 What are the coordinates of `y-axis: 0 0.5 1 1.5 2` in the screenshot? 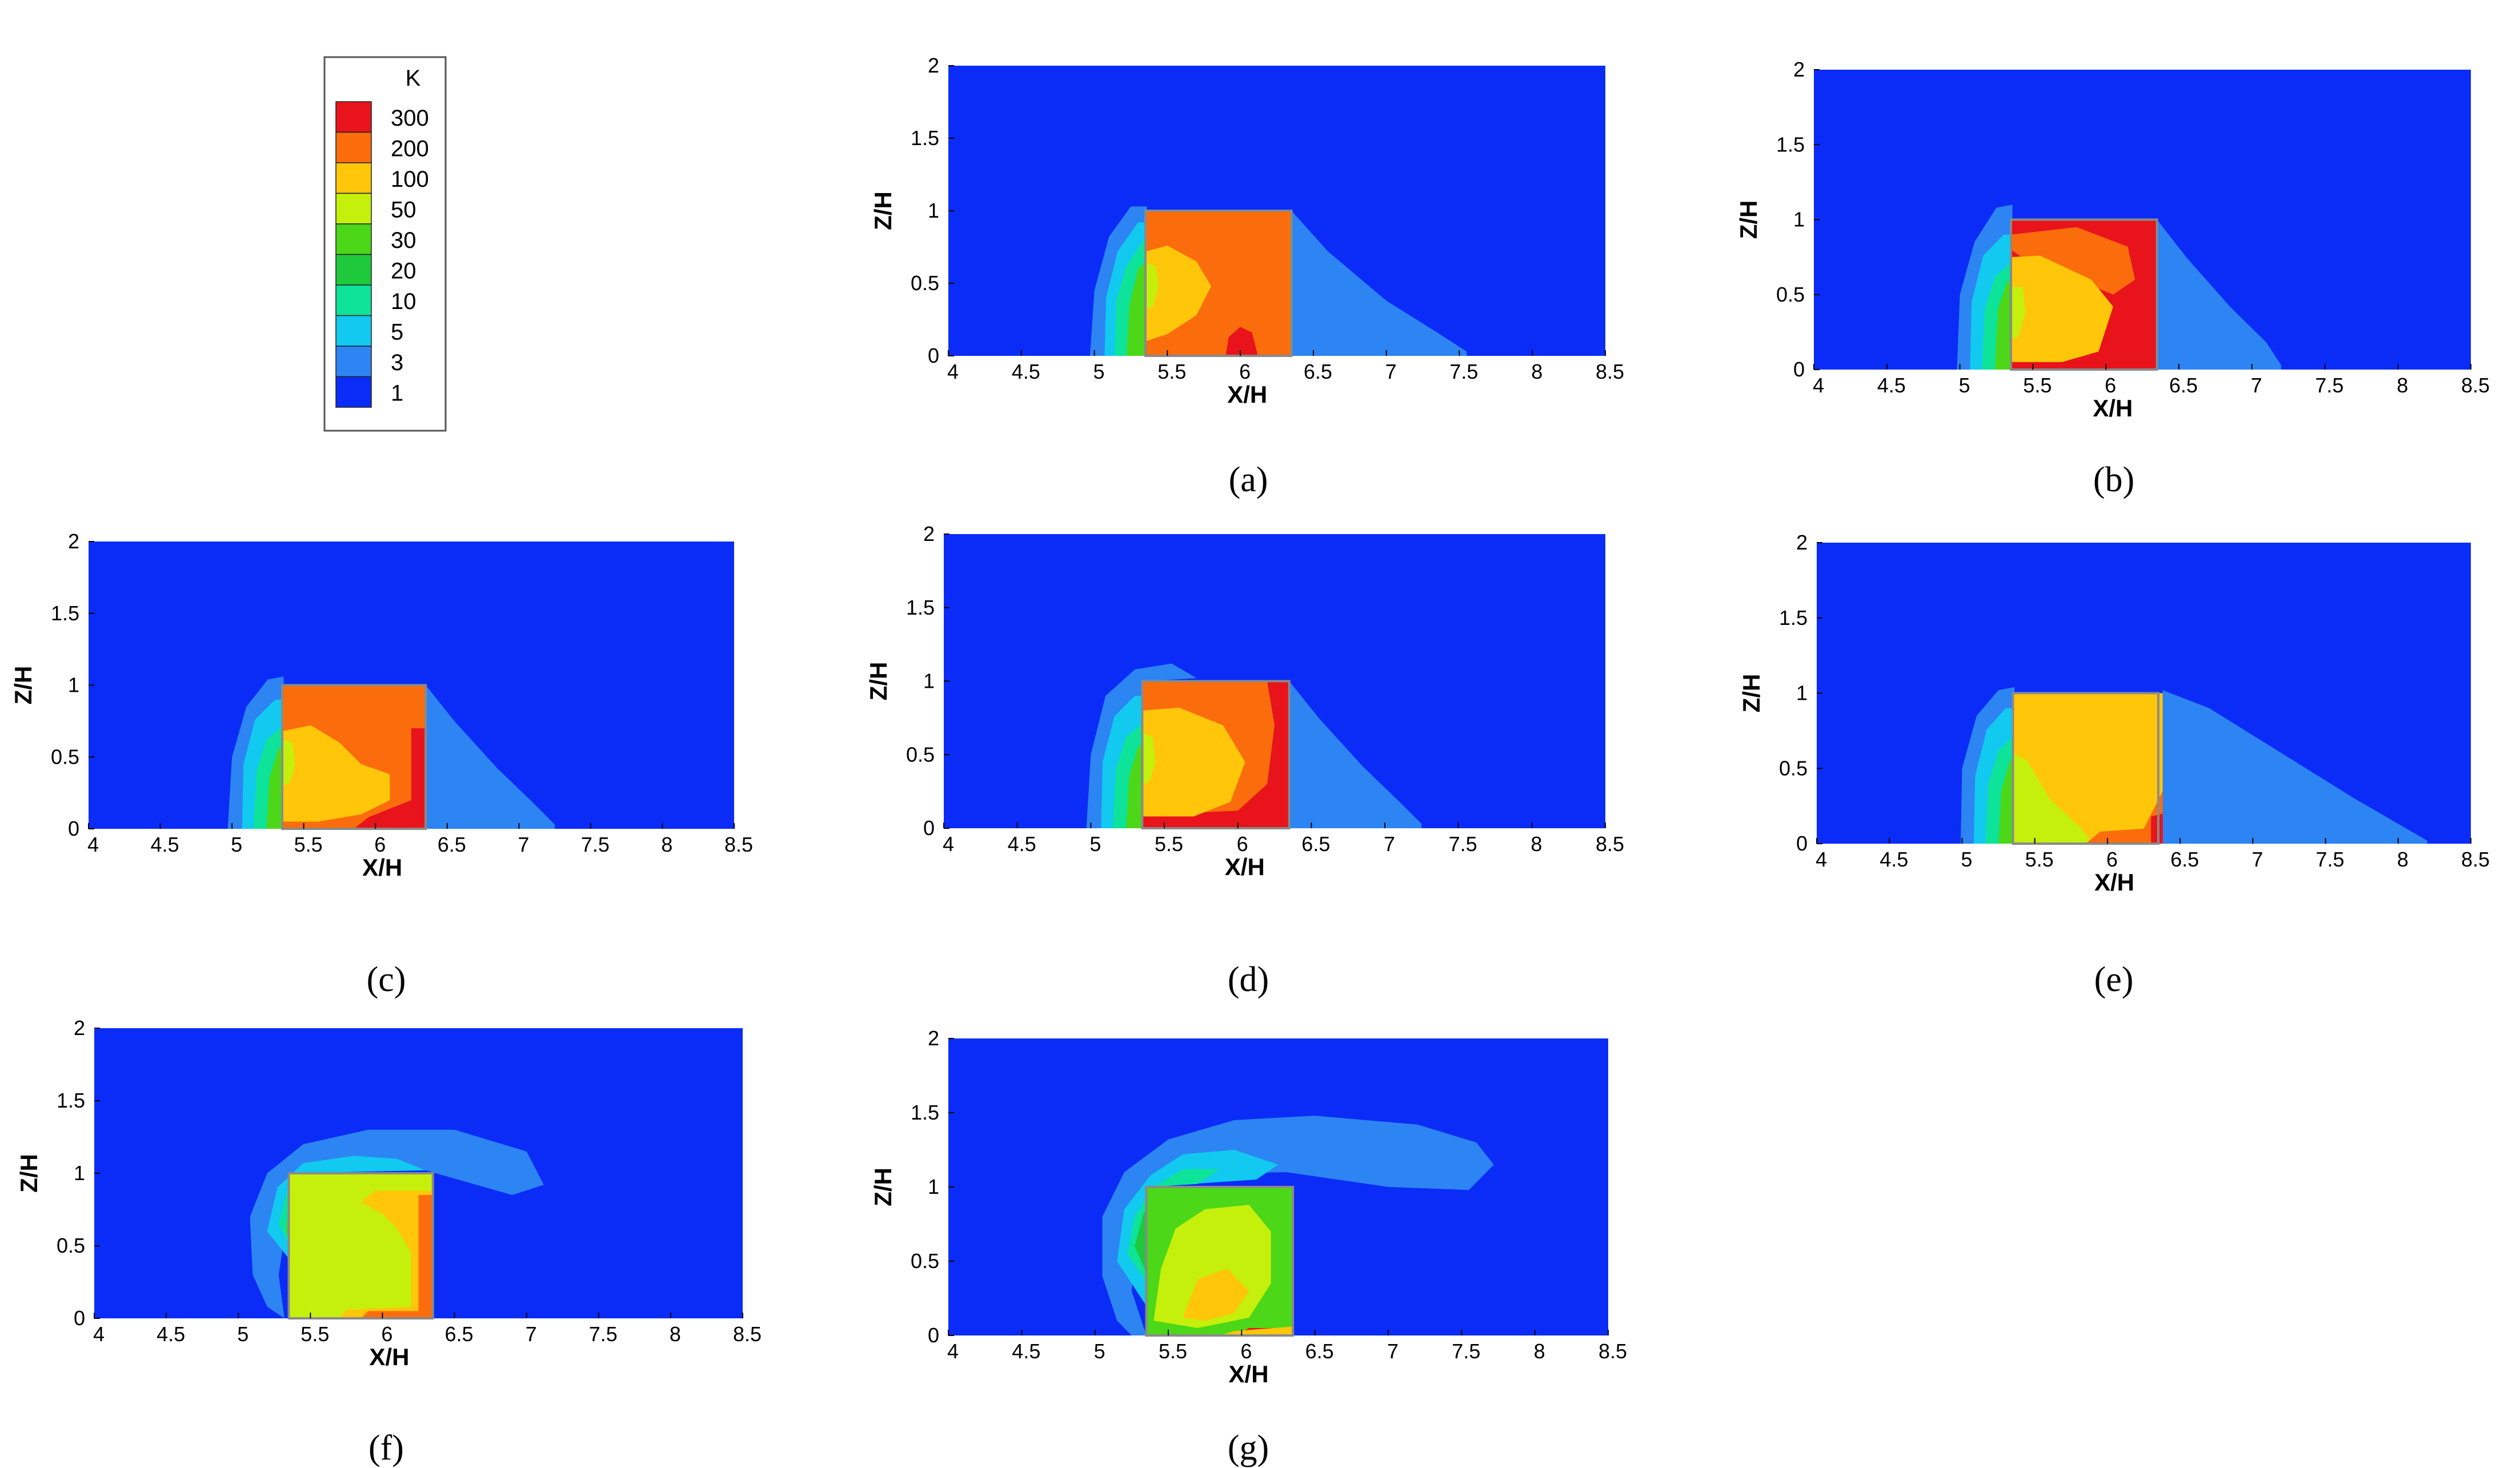 It's located at (78, 1173).